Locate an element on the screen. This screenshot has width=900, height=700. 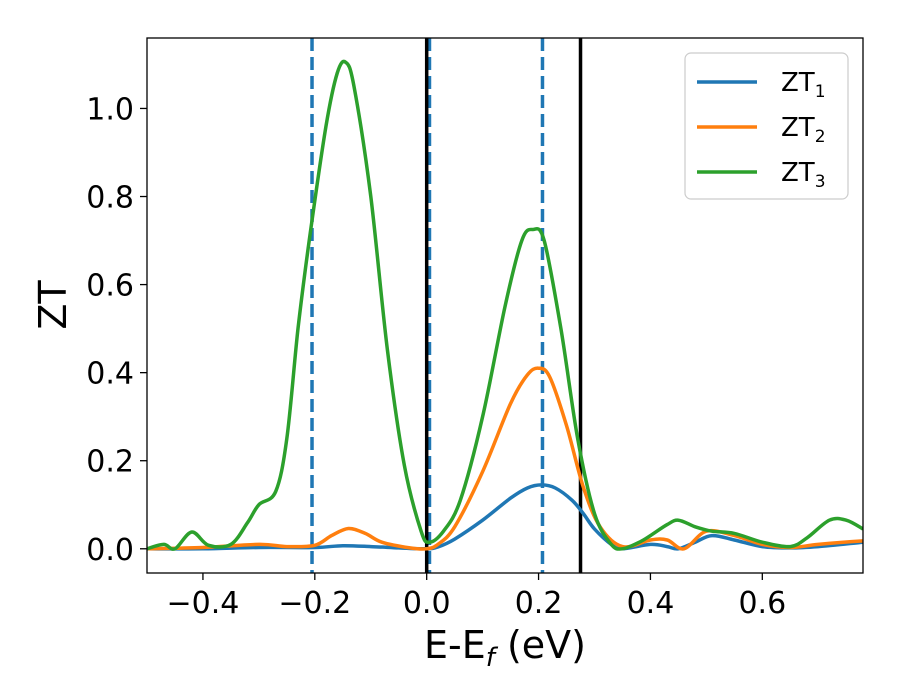
x-axis-title: E-Ef (eV) is located at coordinates (505, 648).